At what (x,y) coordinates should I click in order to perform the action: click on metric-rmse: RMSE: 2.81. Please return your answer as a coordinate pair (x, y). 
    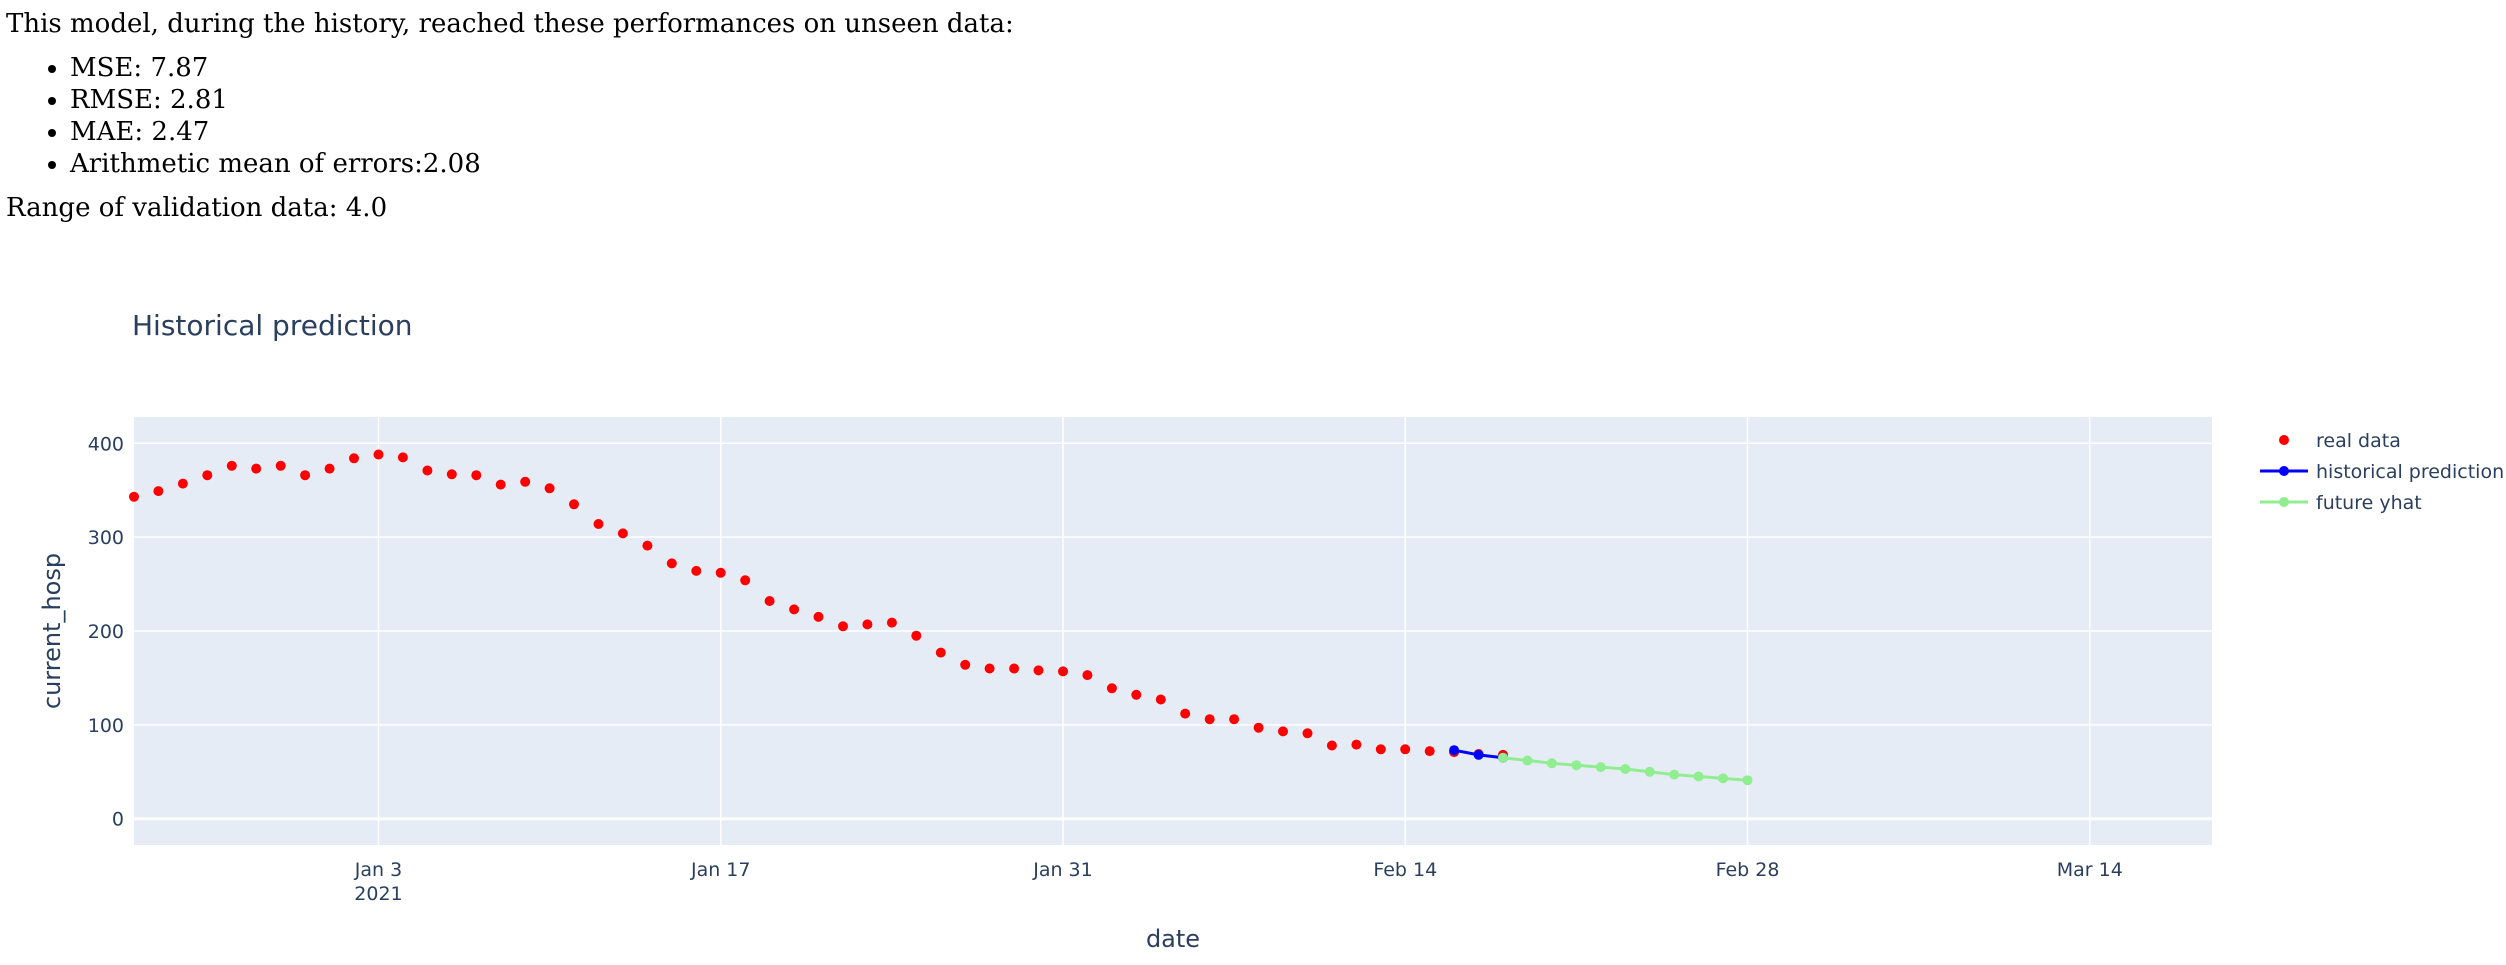
    Looking at the image, I should click on (542, 100).